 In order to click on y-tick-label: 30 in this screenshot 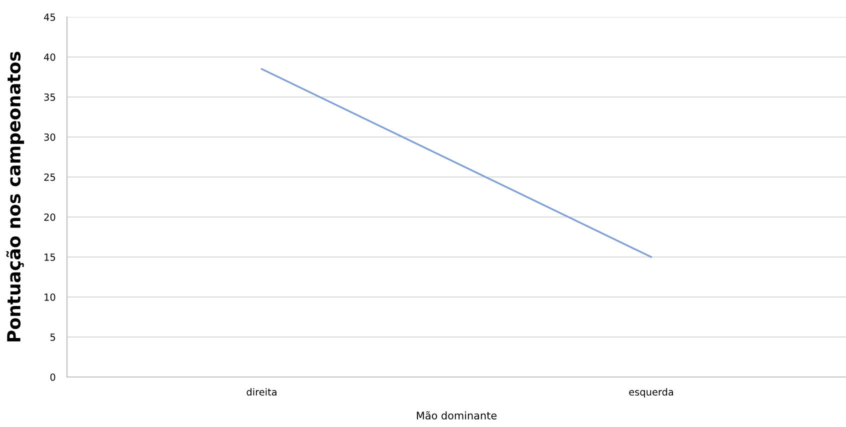, I will do `click(50, 137)`.